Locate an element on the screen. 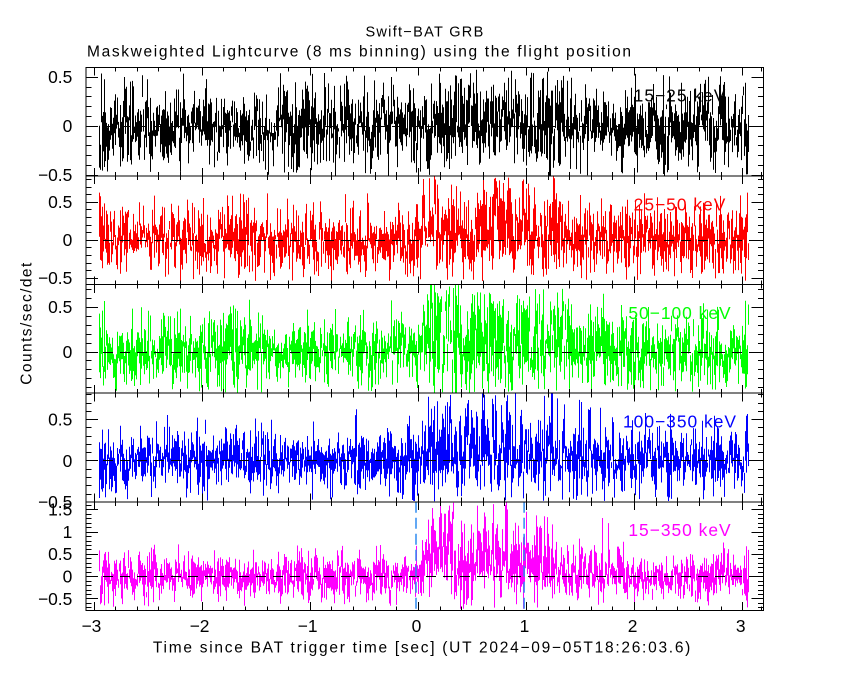 The width and height of the screenshot is (850, 680). svg-text: Counts/sec/det is located at coordinates (27, 322).